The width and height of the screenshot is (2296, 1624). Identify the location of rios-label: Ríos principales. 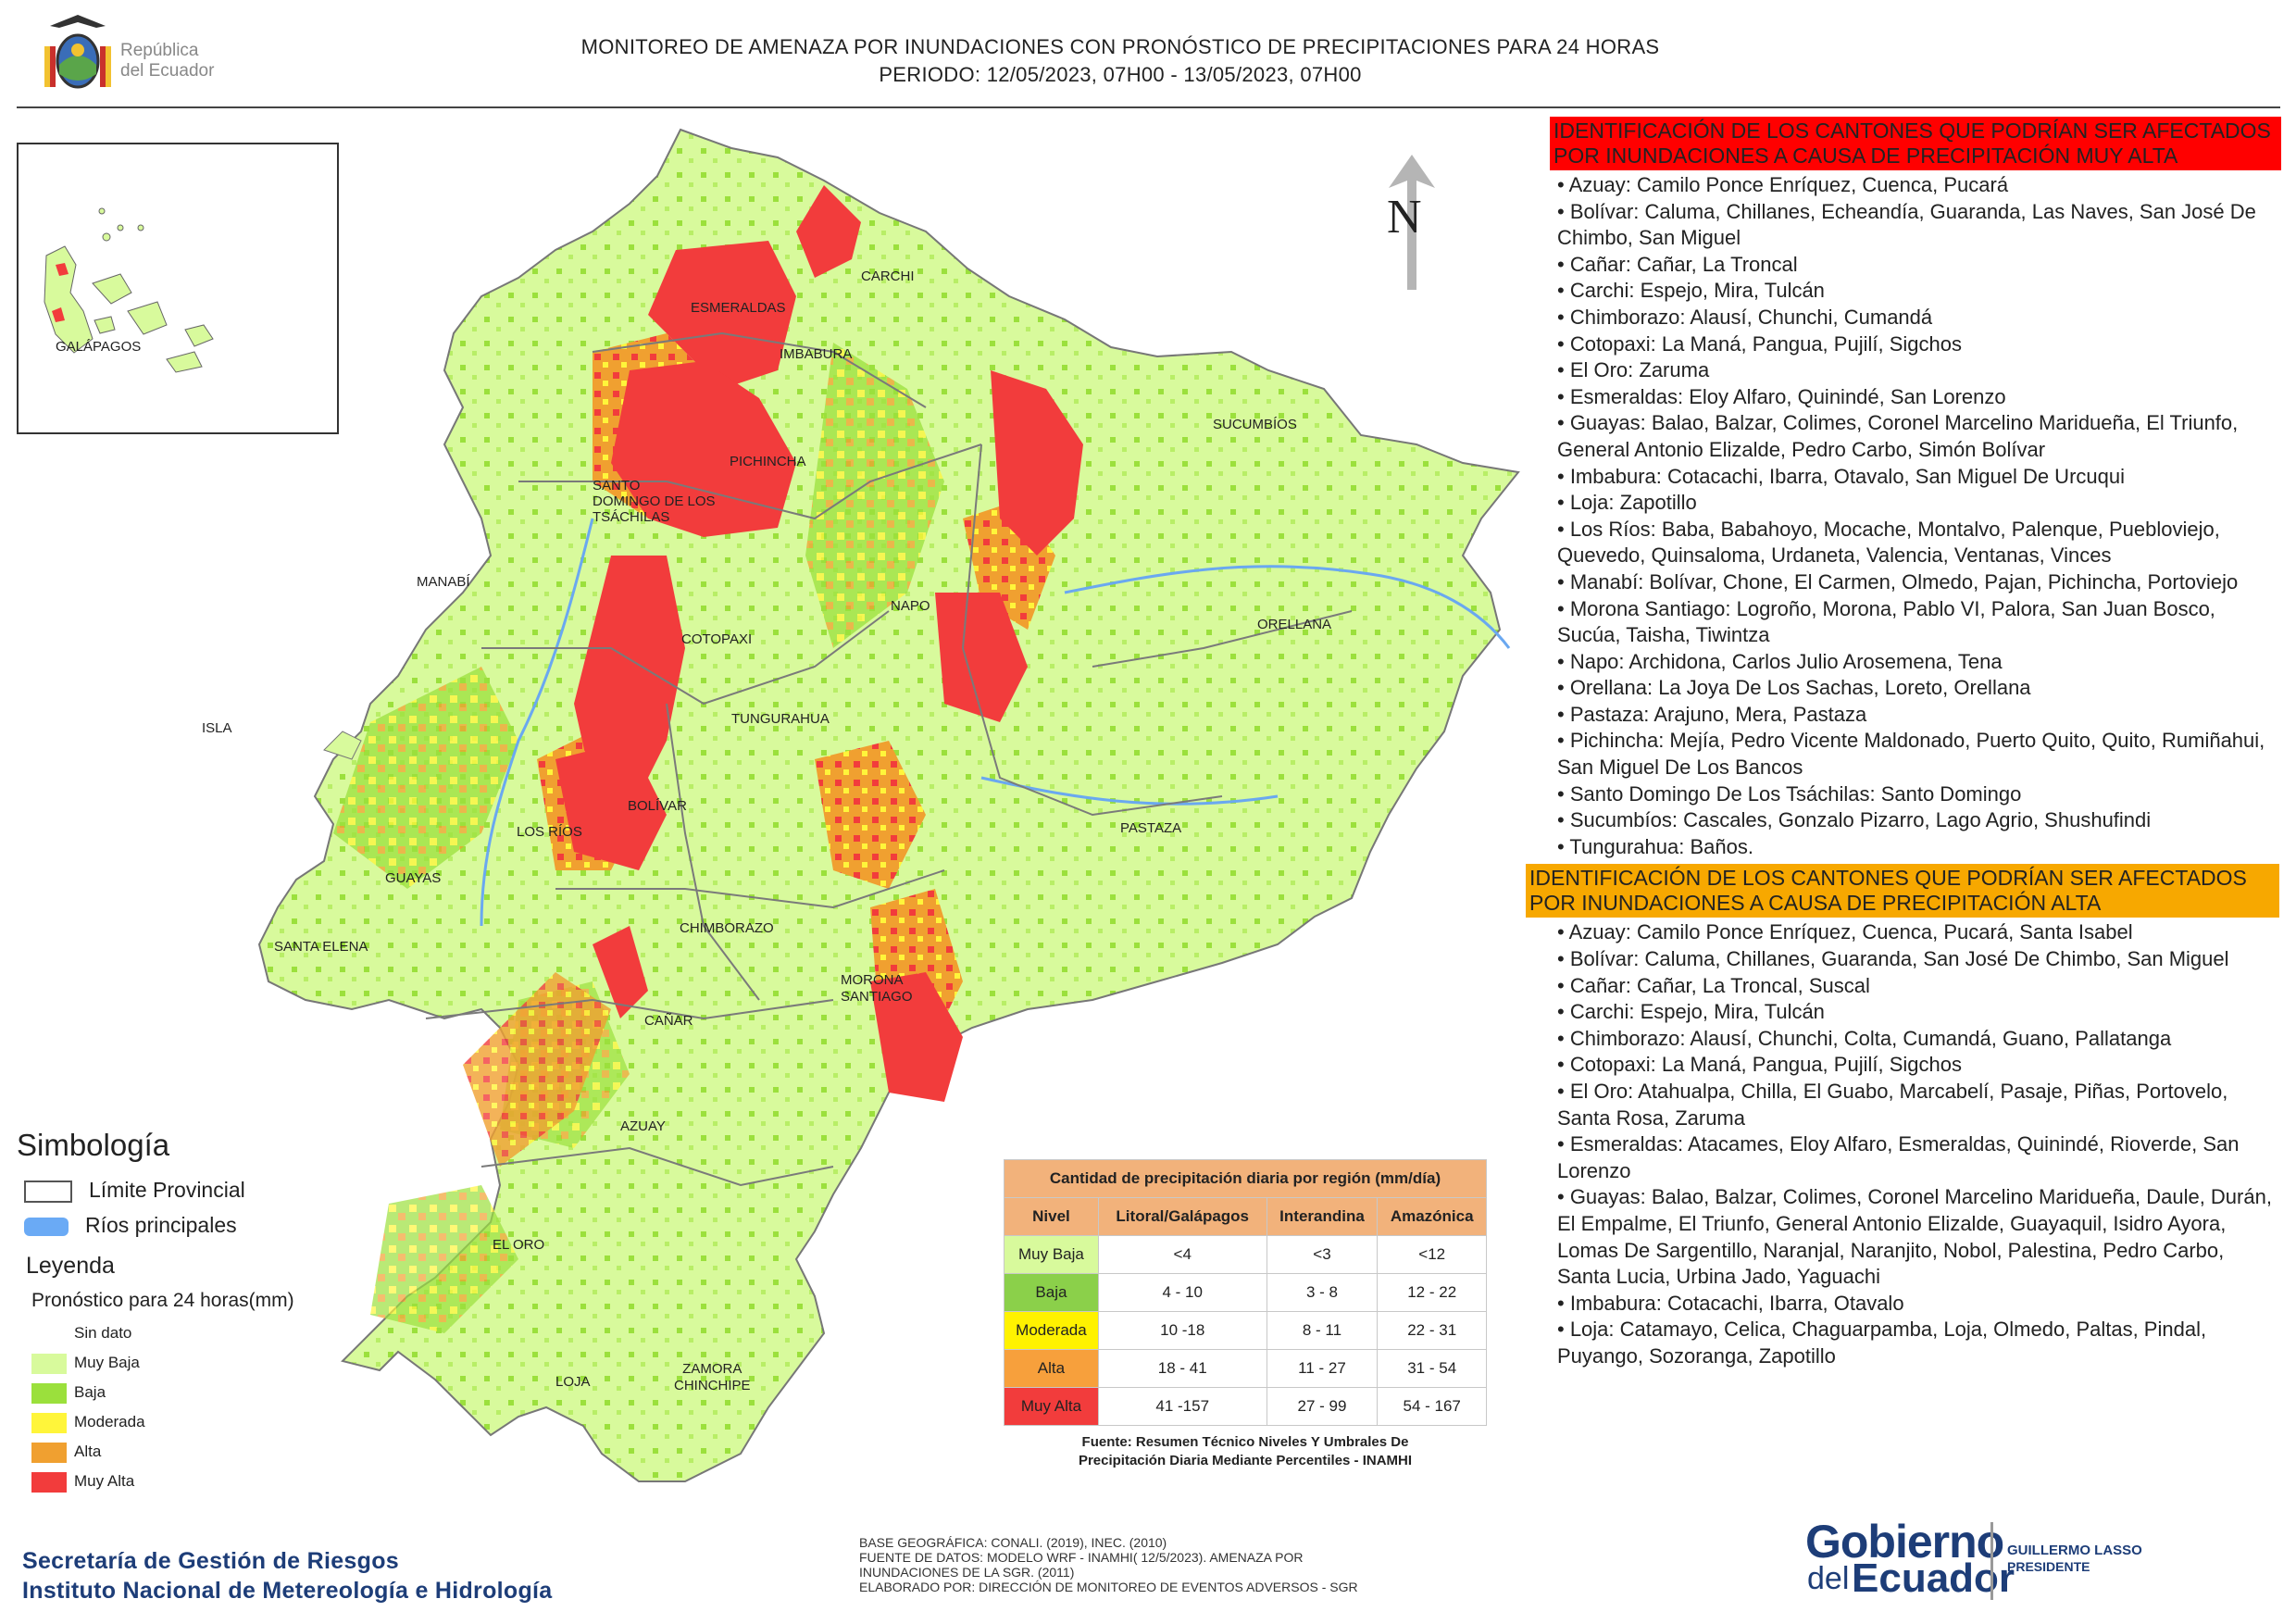
(161, 1225).